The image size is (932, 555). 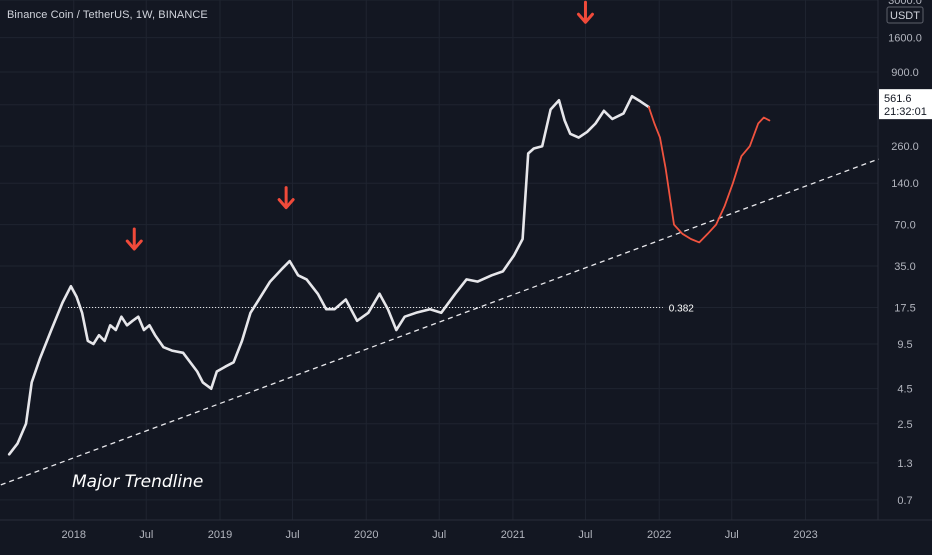 What do you see at coordinates (805, 535) in the screenshot?
I see `x-tick-label: 2023` at bounding box center [805, 535].